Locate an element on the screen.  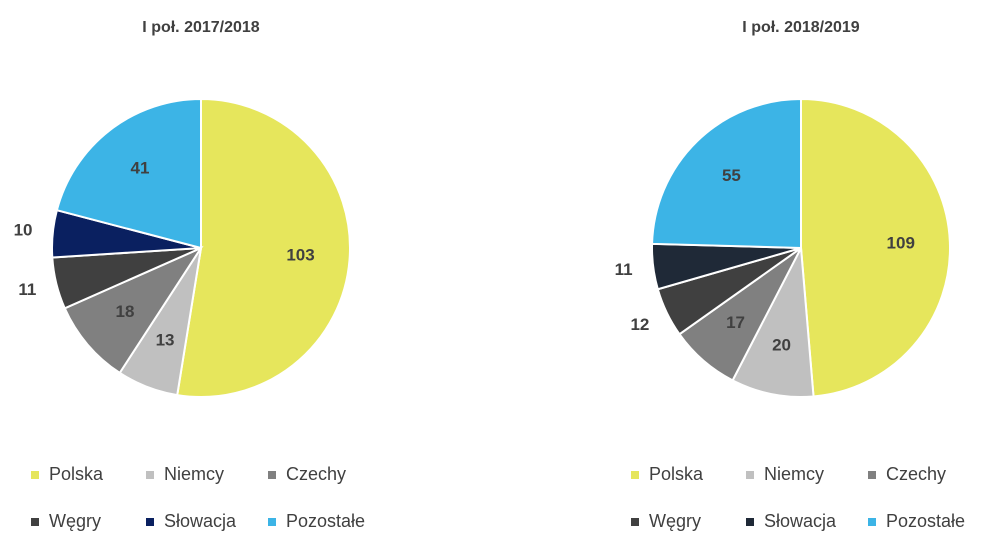
data-label: 103 is located at coordinates (300, 254).